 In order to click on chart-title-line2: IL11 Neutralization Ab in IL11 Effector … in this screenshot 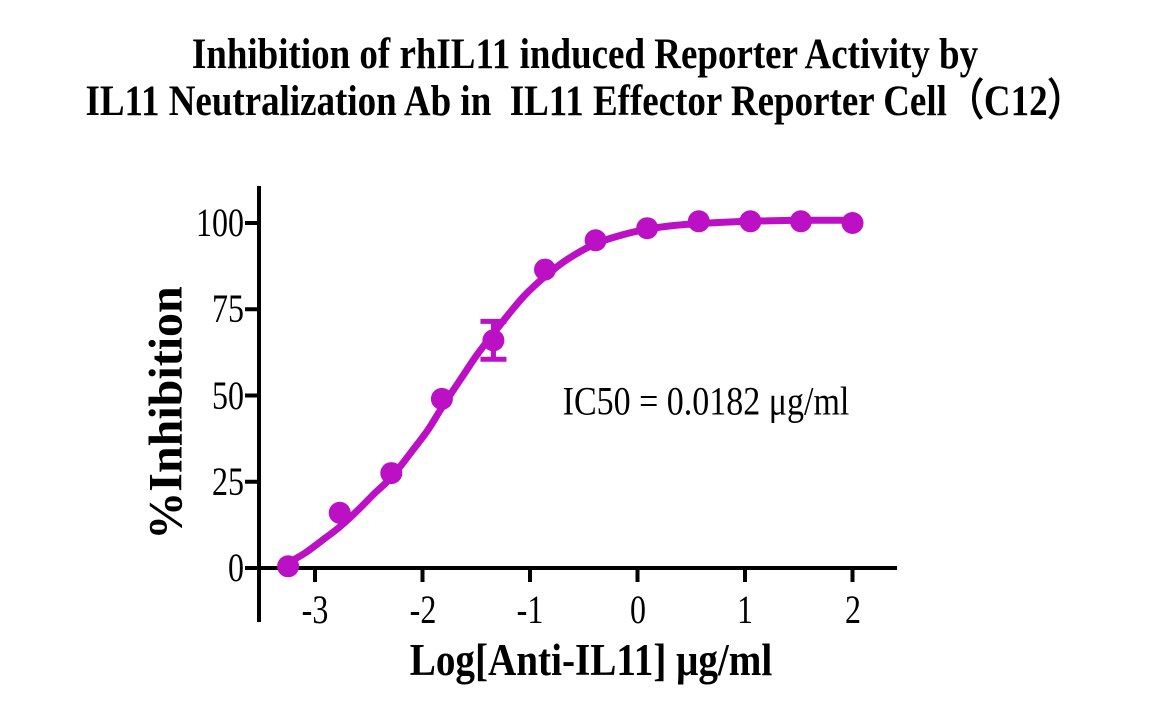, I will do `click(585, 101)`.